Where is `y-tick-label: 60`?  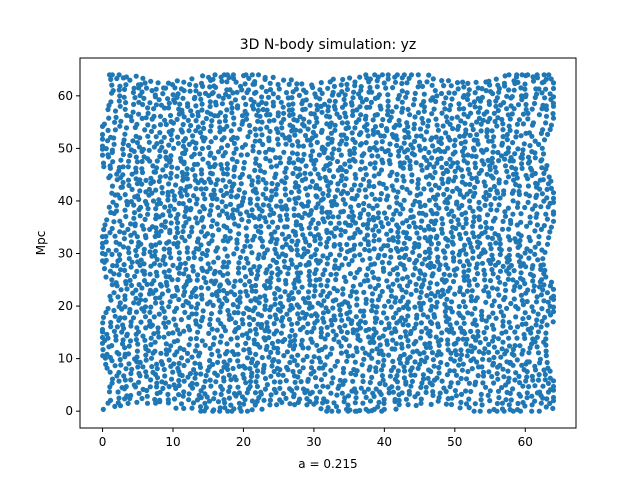 y-tick-label: 60 is located at coordinates (65, 96).